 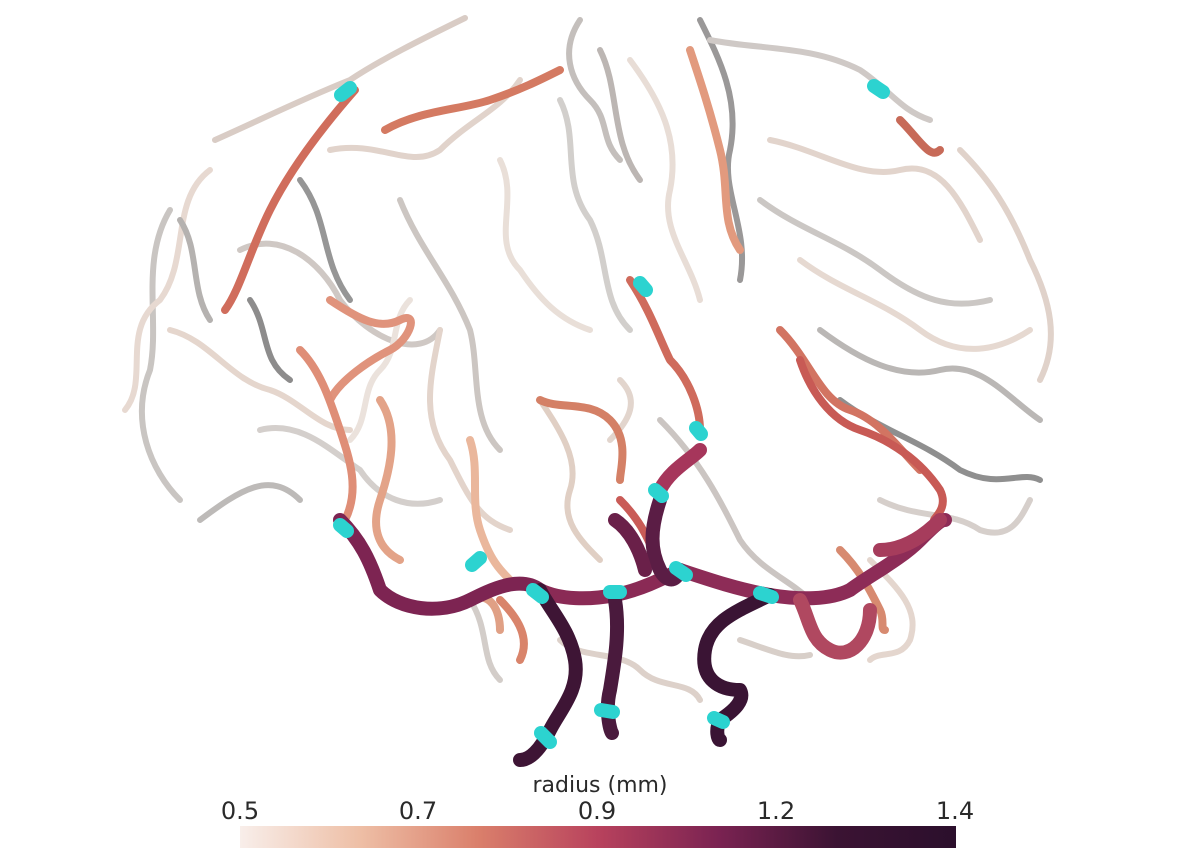 What do you see at coordinates (597, 811) in the screenshot?
I see `colorbar-tick-label: 0.9` at bounding box center [597, 811].